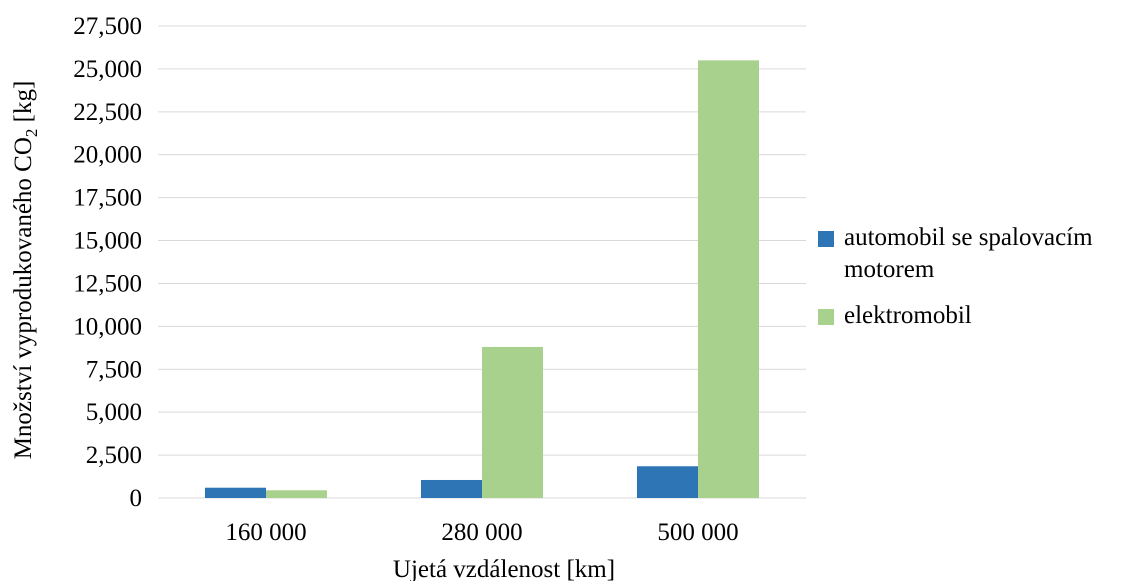  Describe the element at coordinates (978, 316) in the screenshot. I see `legend-item-electric: elektromobil` at that location.